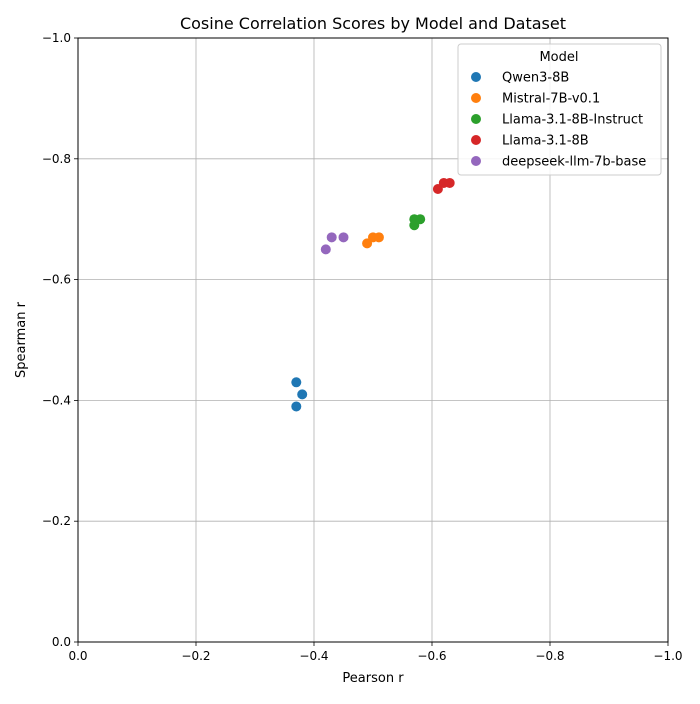  I want to click on y-tick-label: −0.4, so click(56, 400).